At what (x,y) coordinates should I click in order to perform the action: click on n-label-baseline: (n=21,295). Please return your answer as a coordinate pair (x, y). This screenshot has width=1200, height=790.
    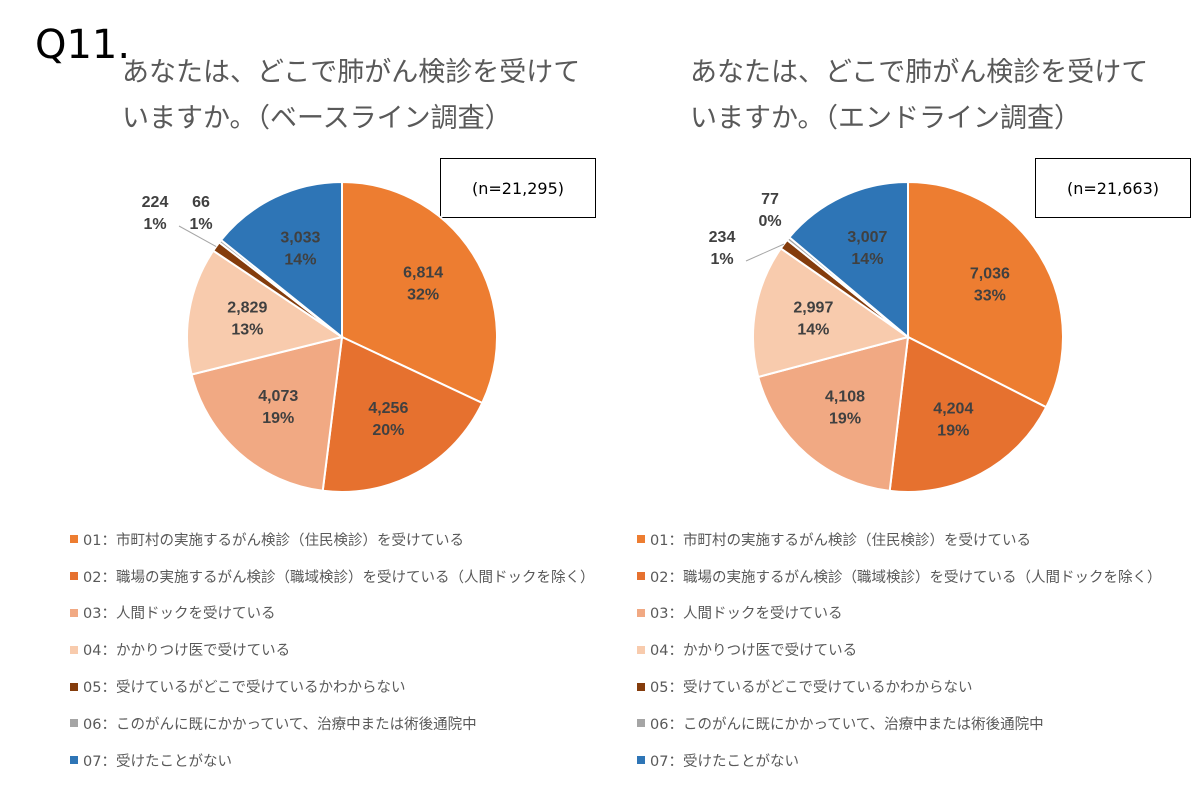
    Looking at the image, I should click on (518, 188).